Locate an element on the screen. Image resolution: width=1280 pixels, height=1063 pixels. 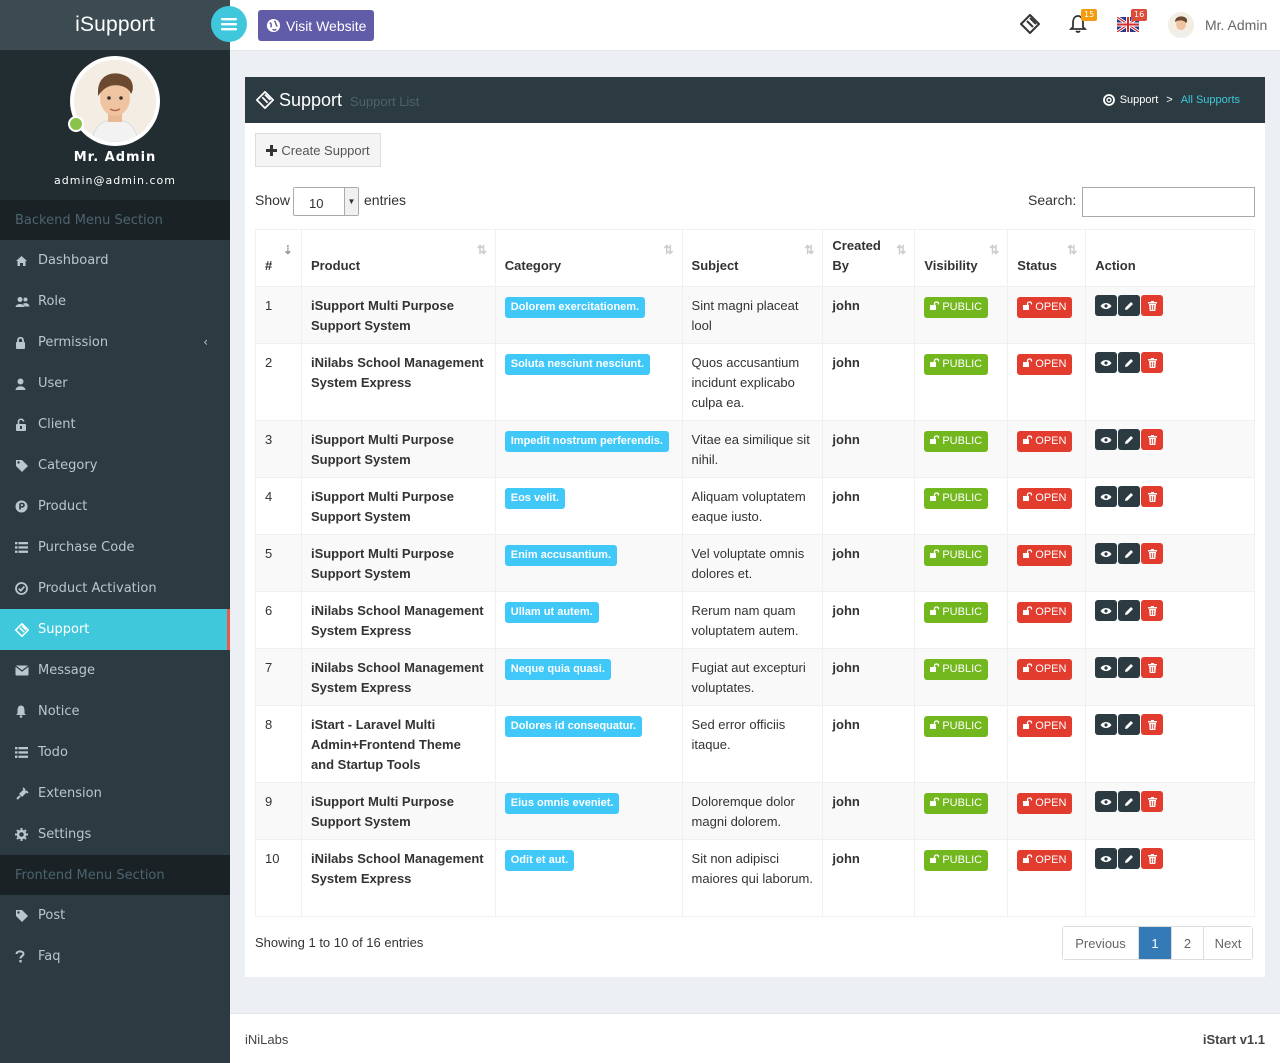
breadcrumb: Support > All Supports is located at coordinates (1171, 100).